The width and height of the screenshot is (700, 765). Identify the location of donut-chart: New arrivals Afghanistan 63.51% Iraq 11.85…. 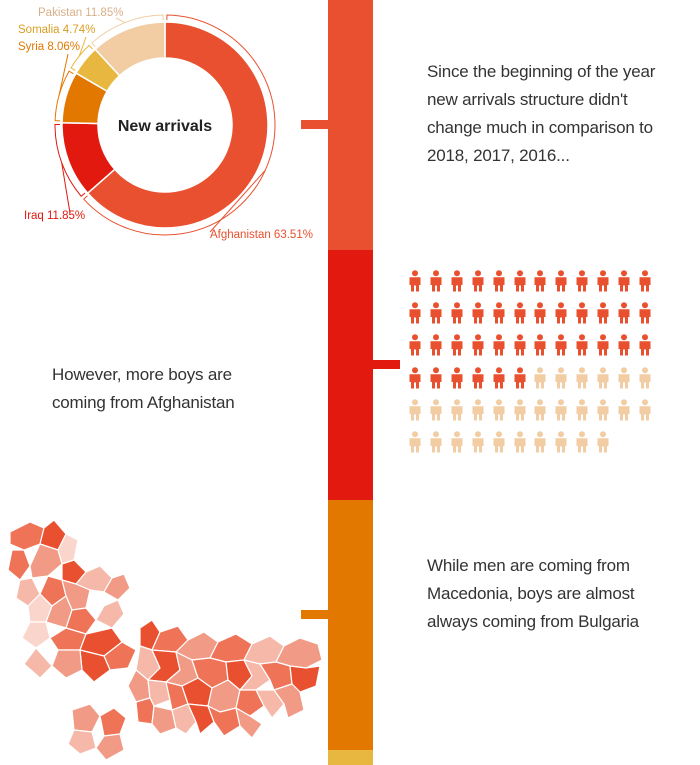
(165, 124).